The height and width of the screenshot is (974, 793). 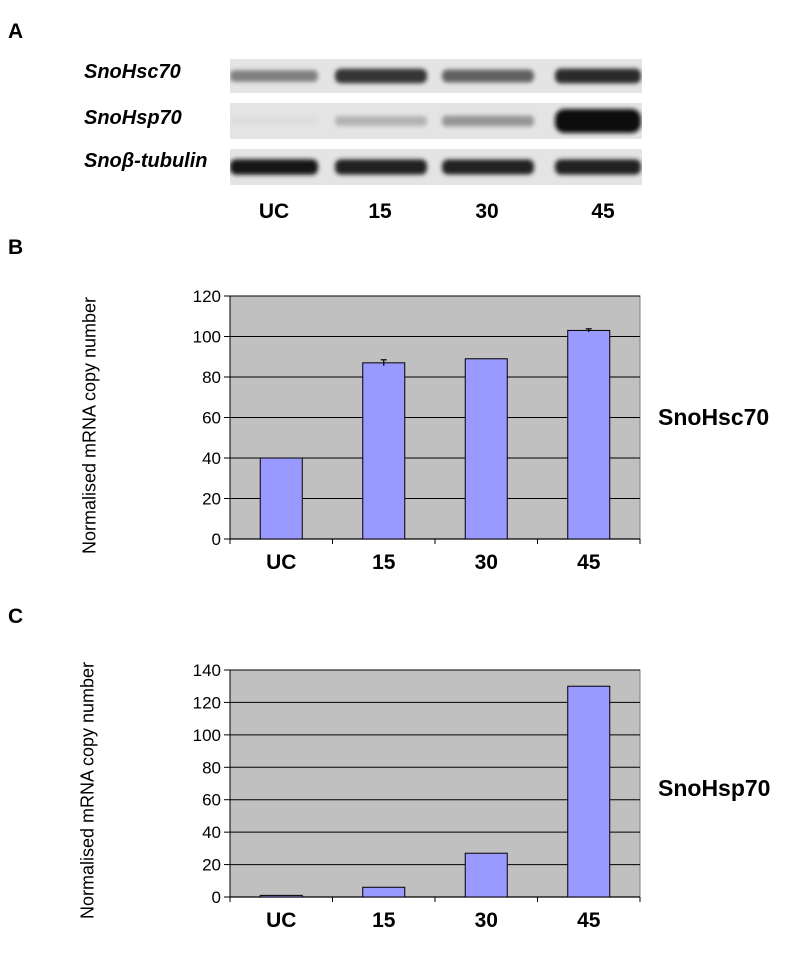 I want to click on chart-c-ylabel: Normalised mRNA copy number, so click(x=87, y=790).